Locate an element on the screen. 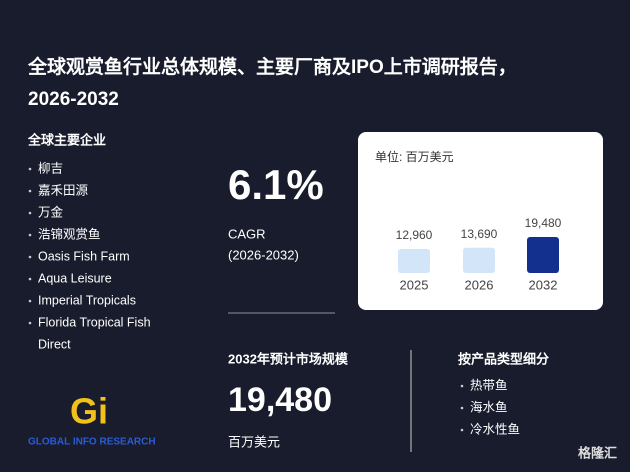 The height and width of the screenshot is (472, 630). company: 浩锦观赏鱼 is located at coordinates (69, 234).